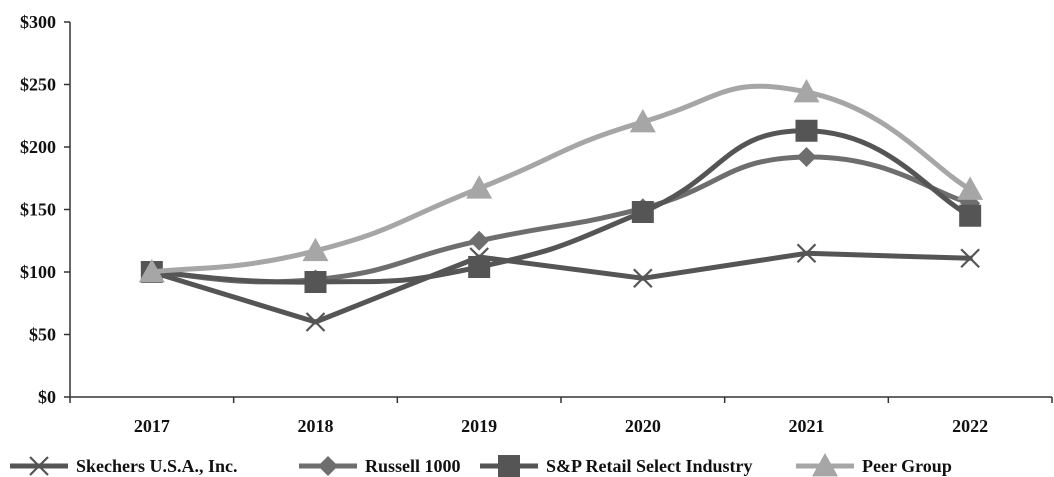 Image resolution: width=1054 pixels, height=477 pixels. I want to click on legend-item: Peer Group, so click(874, 465).